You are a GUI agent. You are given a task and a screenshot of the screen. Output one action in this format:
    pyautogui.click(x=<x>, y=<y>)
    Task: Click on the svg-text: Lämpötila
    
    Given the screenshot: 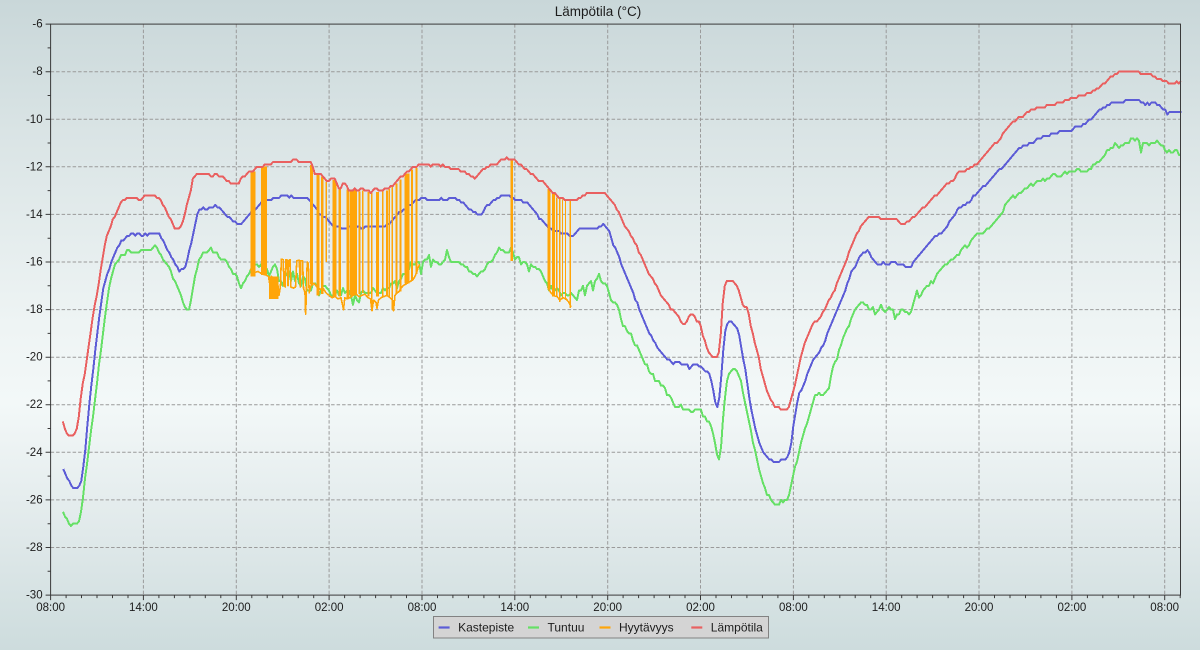 What is the action you would take?
    pyautogui.click(x=737, y=628)
    